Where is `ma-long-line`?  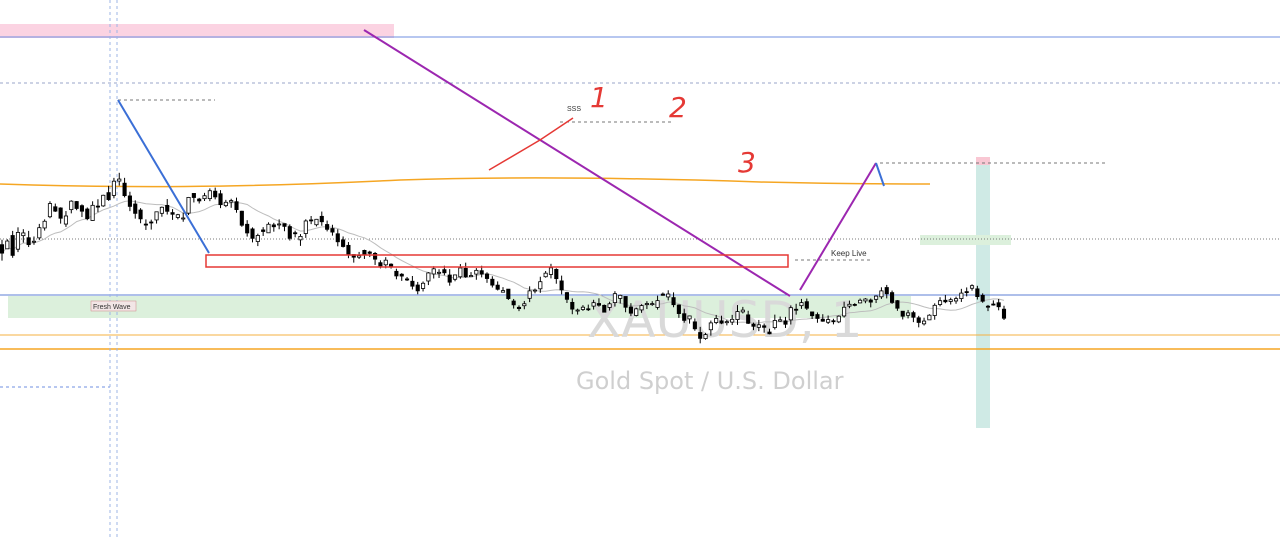 ma-long-line is located at coordinates (465, 182).